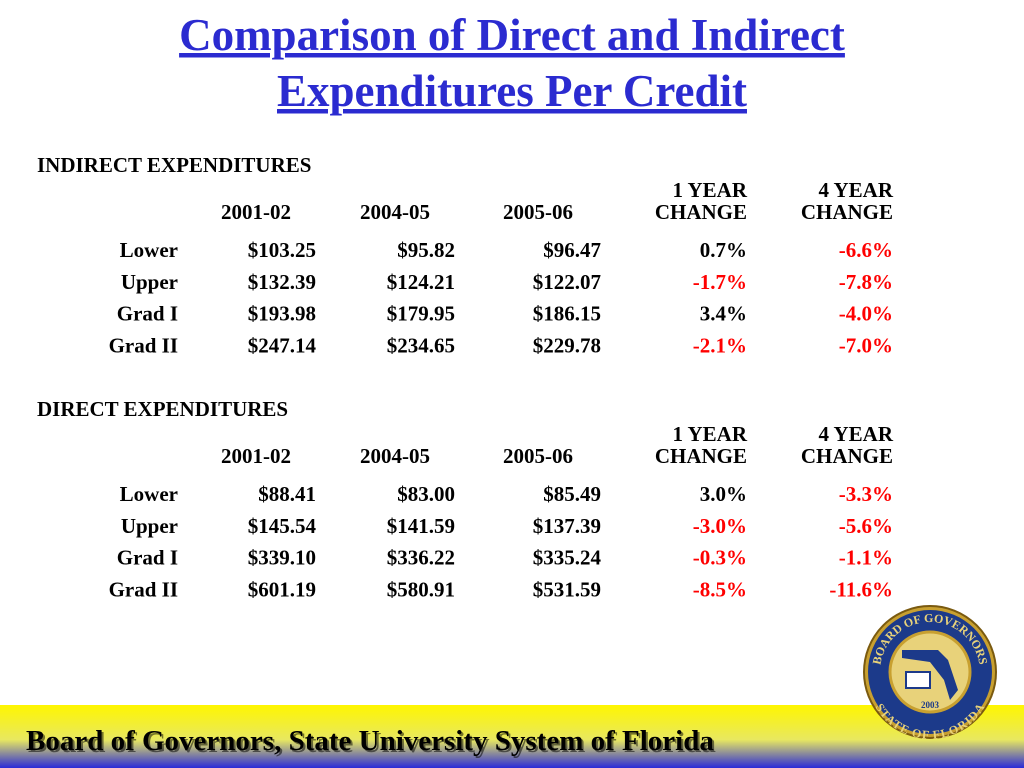 The width and height of the screenshot is (1024, 768). Describe the element at coordinates (720, 589) in the screenshot. I see `table-cell: -8.5%` at that location.